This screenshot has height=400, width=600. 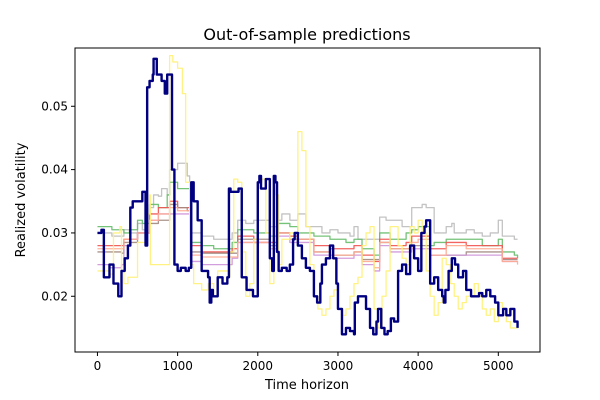 I want to click on x-tick-label: 2000, so click(x=258, y=366).